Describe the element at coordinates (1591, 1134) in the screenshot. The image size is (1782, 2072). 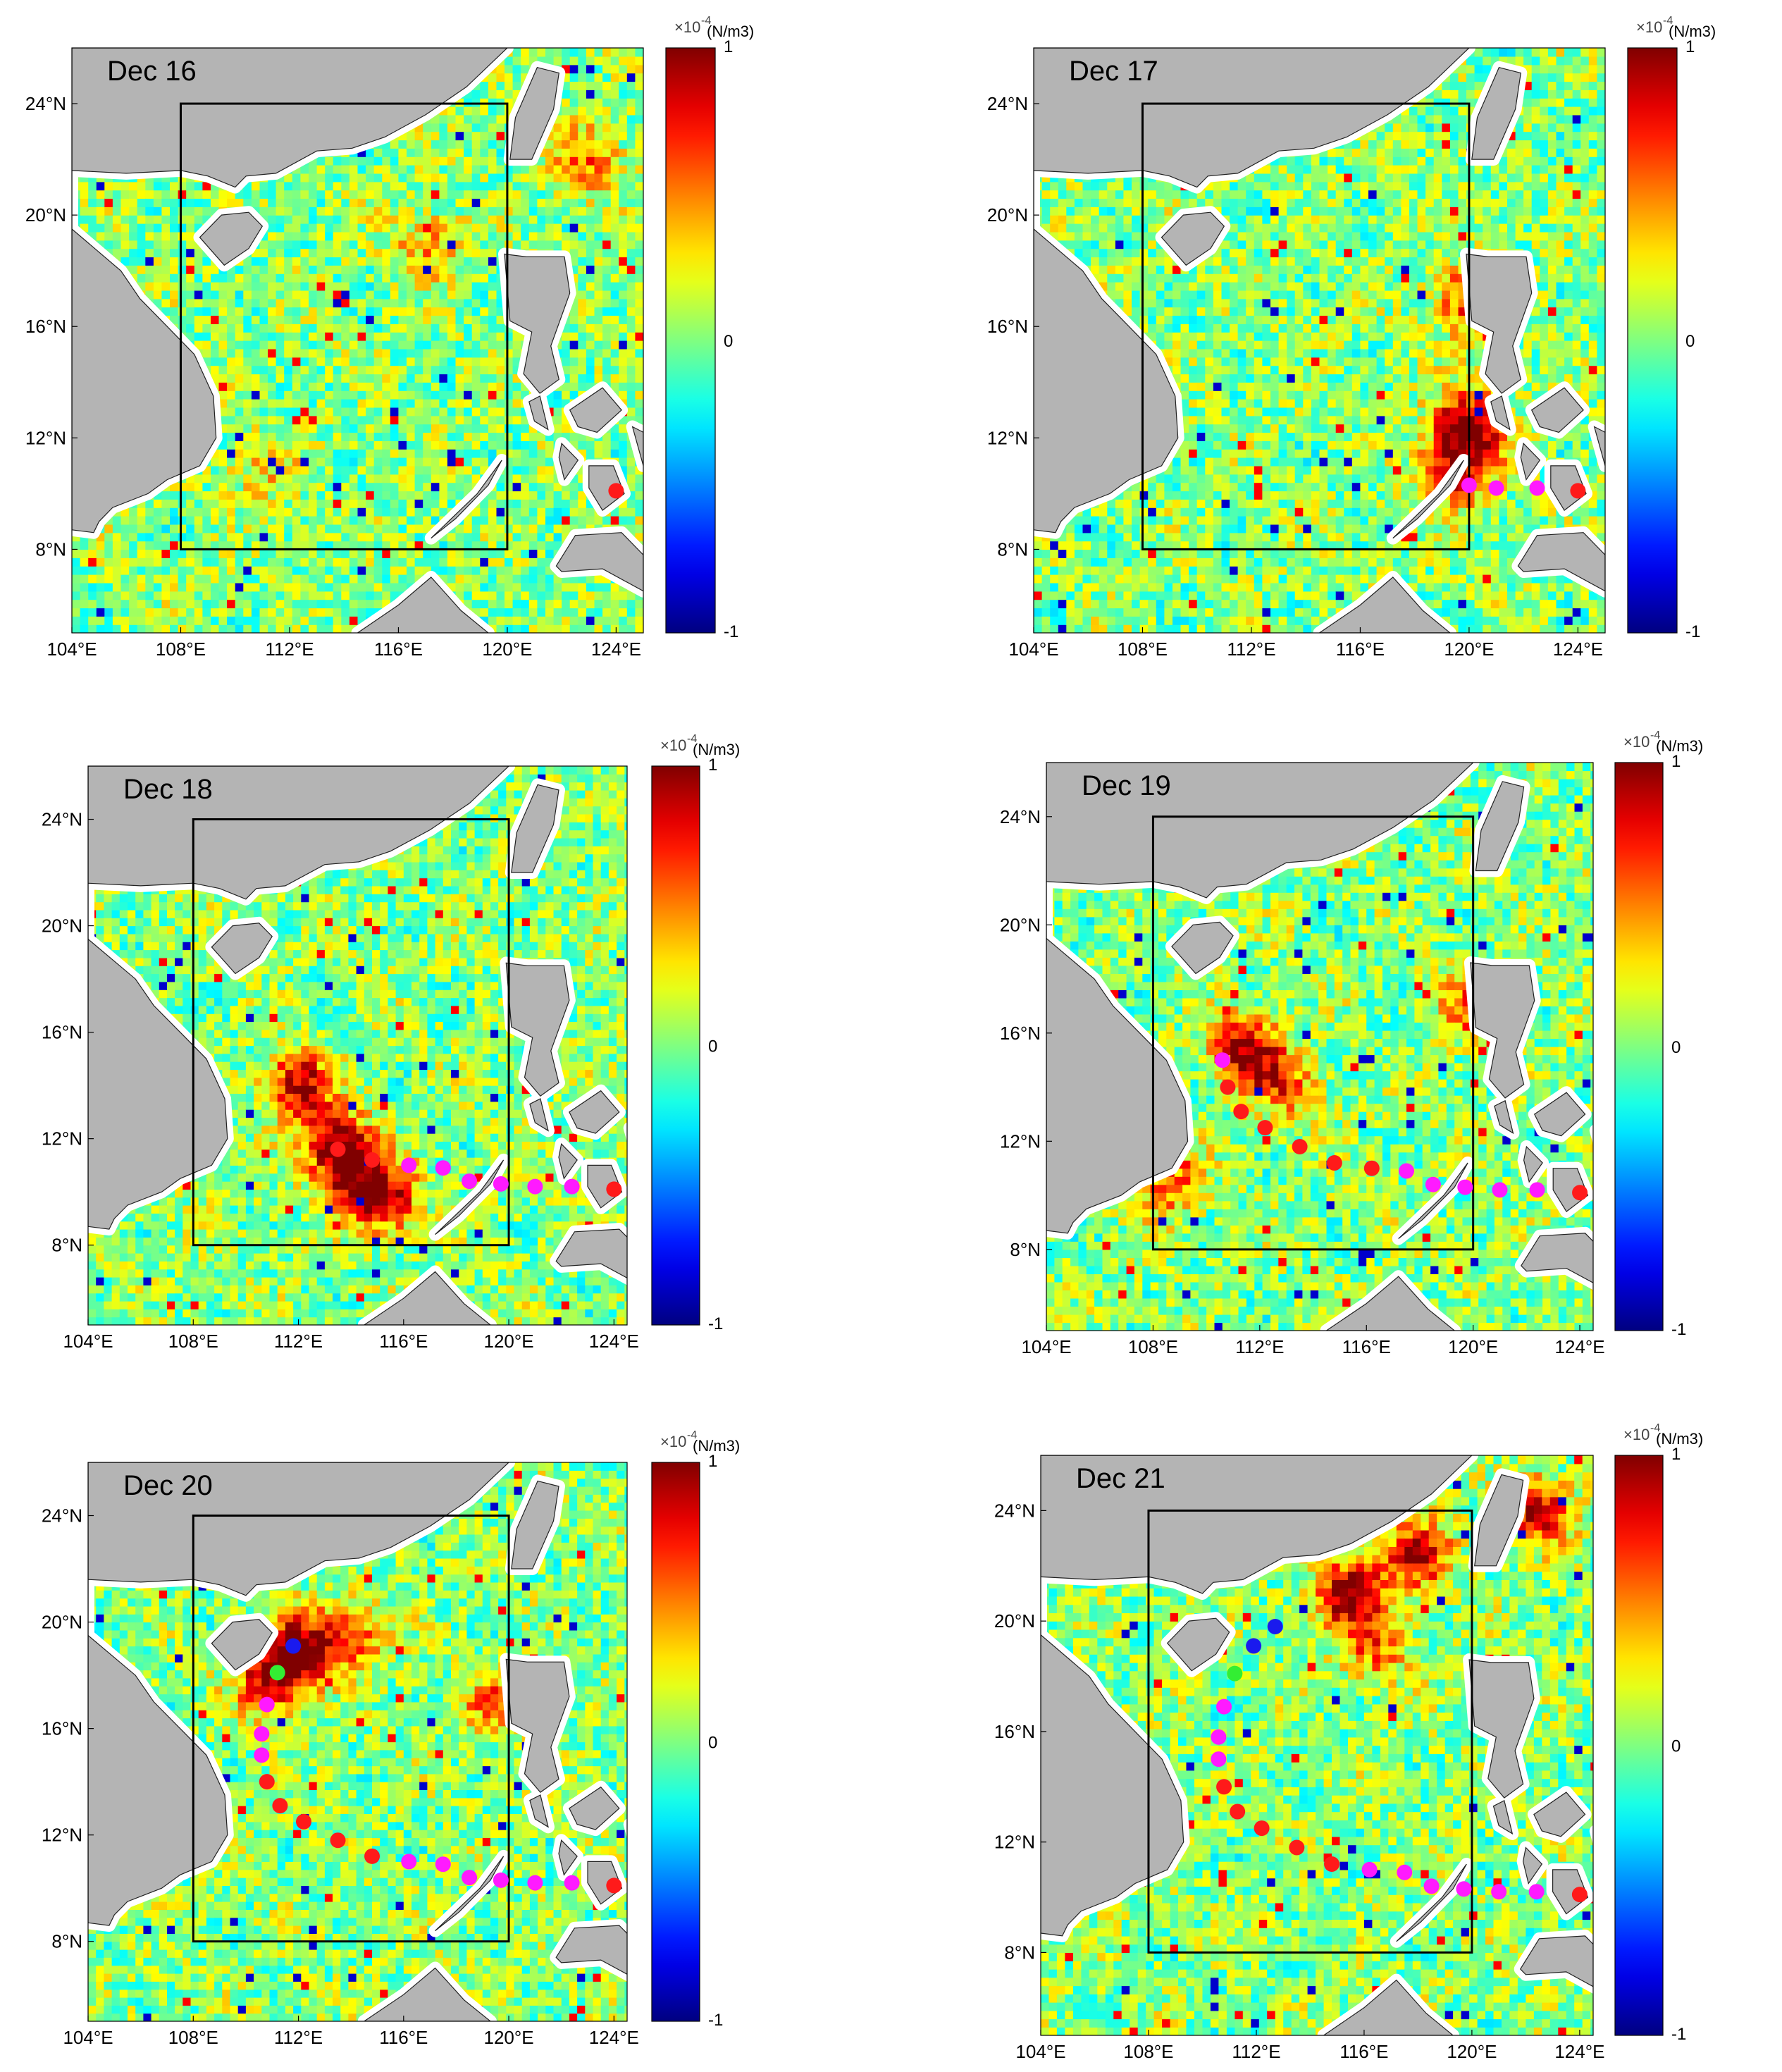
I see `land-fringe` at that location.